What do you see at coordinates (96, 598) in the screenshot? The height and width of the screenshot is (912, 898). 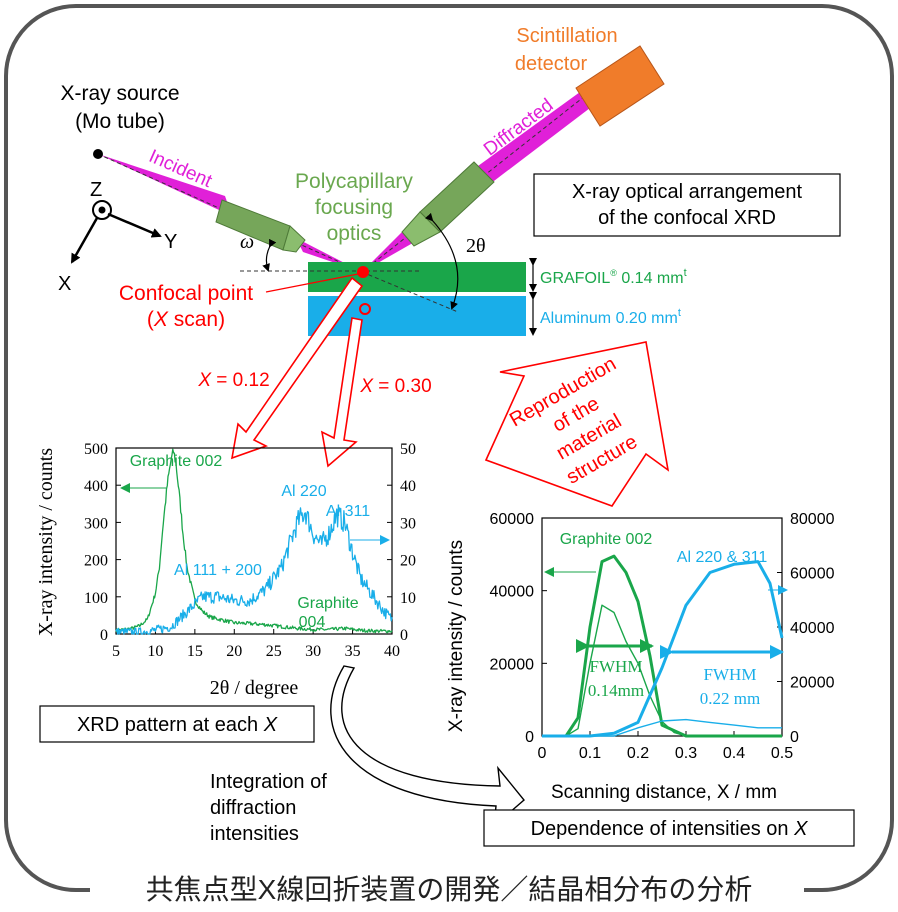 I see `y-left-tick-label: 100` at bounding box center [96, 598].